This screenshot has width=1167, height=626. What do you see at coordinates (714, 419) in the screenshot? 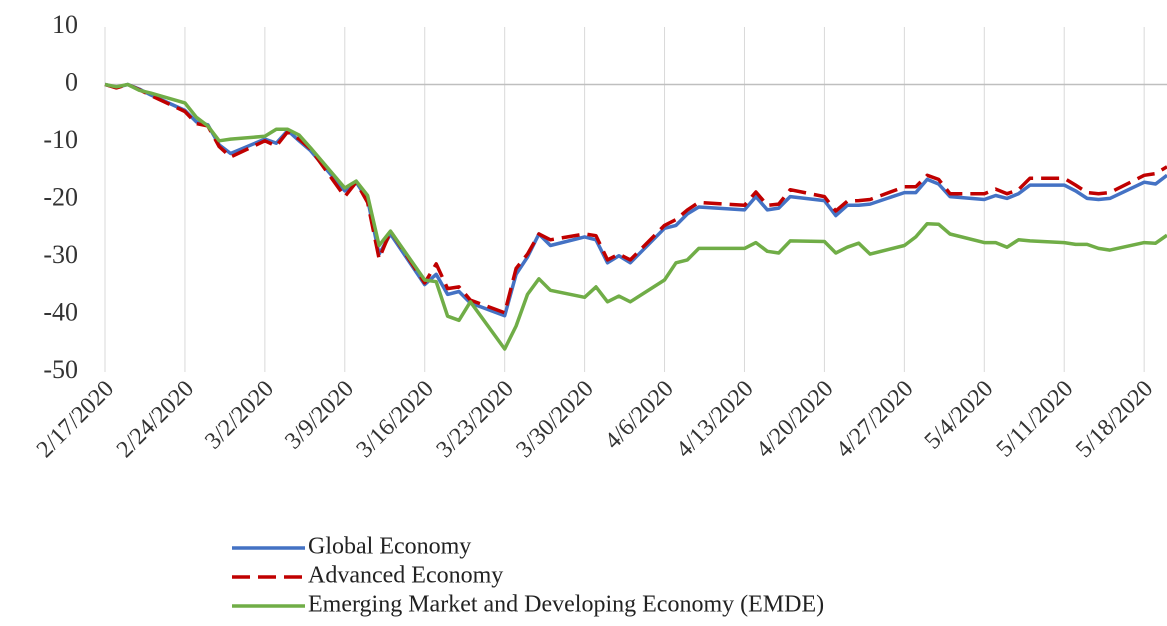
I see `x-tick-label: 4/13/2020` at bounding box center [714, 419].